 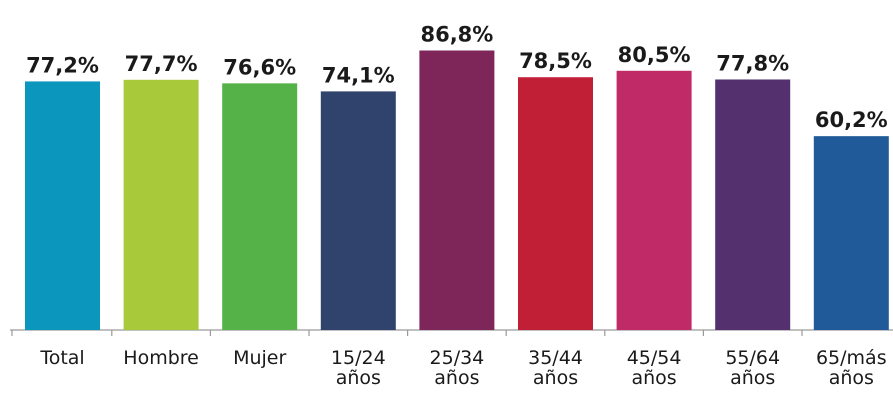 What do you see at coordinates (407, 333) in the screenshot?
I see `tick-marks-group` at bounding box center [407, 333].